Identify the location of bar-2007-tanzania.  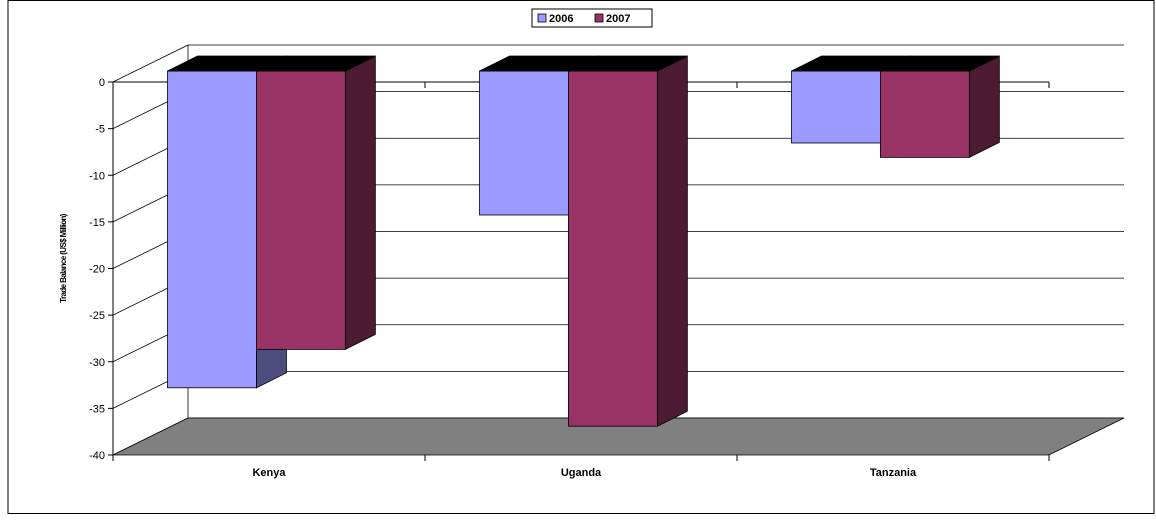
(940, 107).